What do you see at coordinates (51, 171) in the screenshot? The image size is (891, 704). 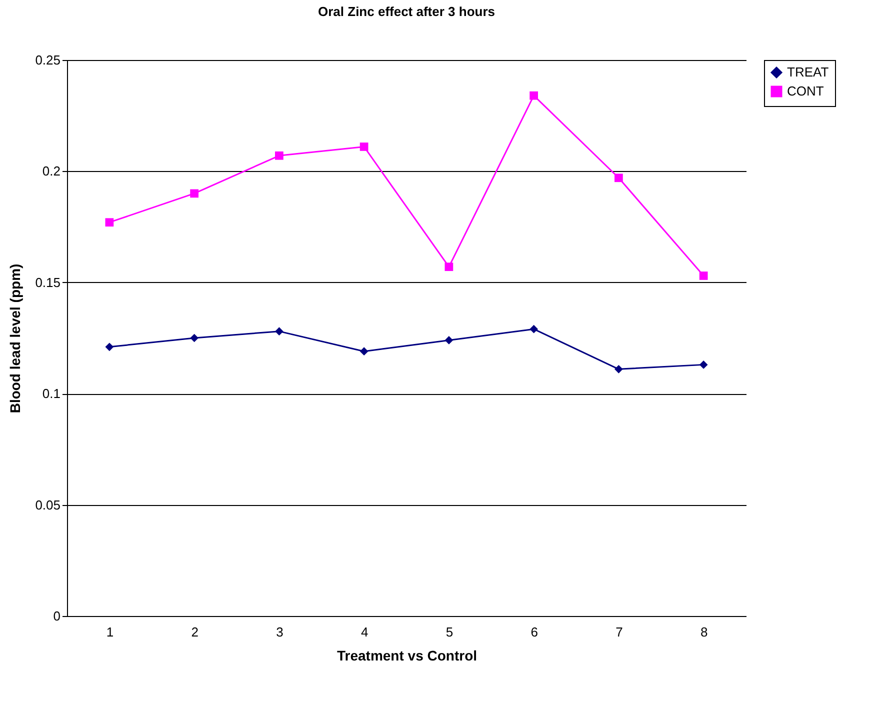 I see `y-tick-label: 0.2` at bounding box center [51, 171].